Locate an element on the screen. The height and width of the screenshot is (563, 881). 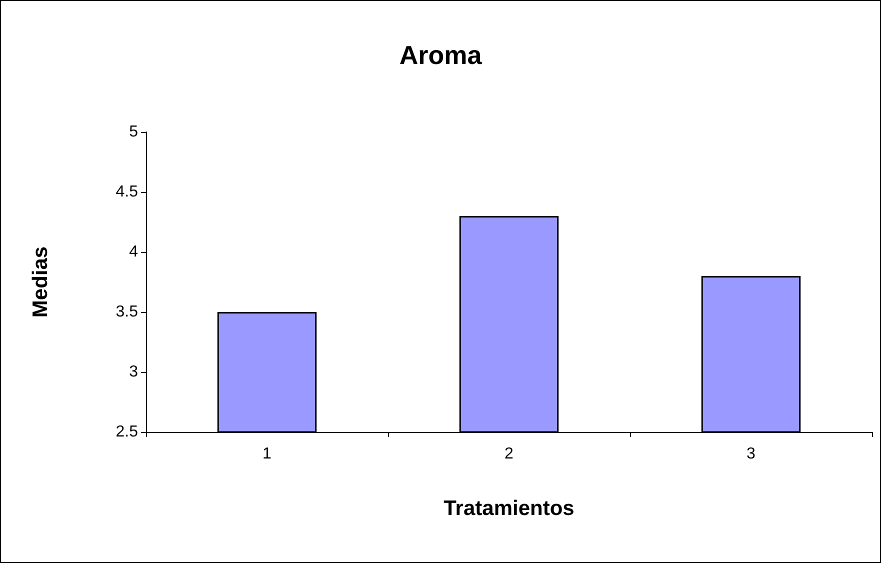
x-tick-label: 2 is located at coordinates (509, 454).